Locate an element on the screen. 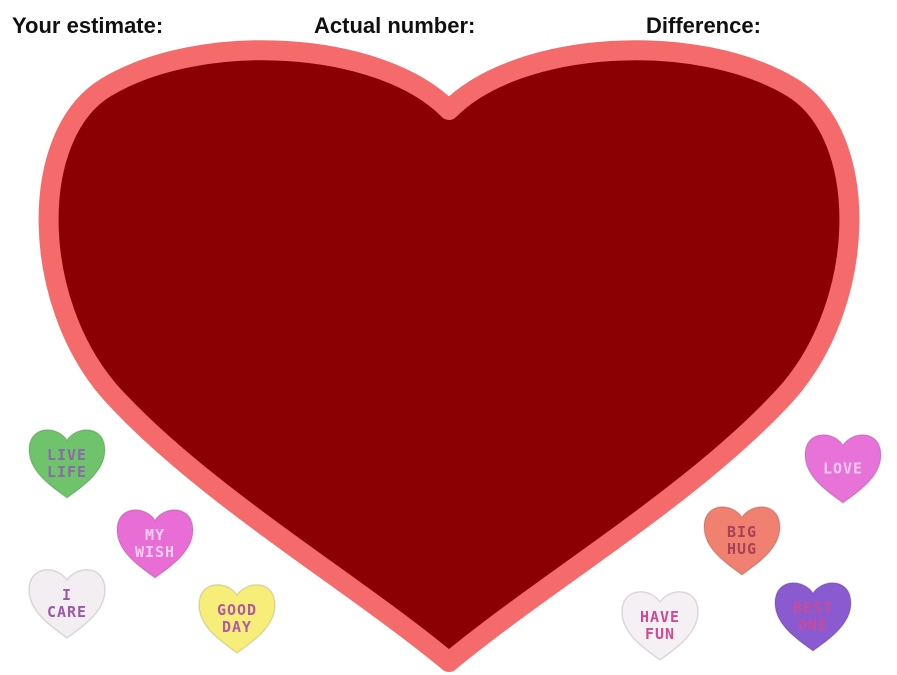  candy-text: LIFE is located at coordinates (67, 472).